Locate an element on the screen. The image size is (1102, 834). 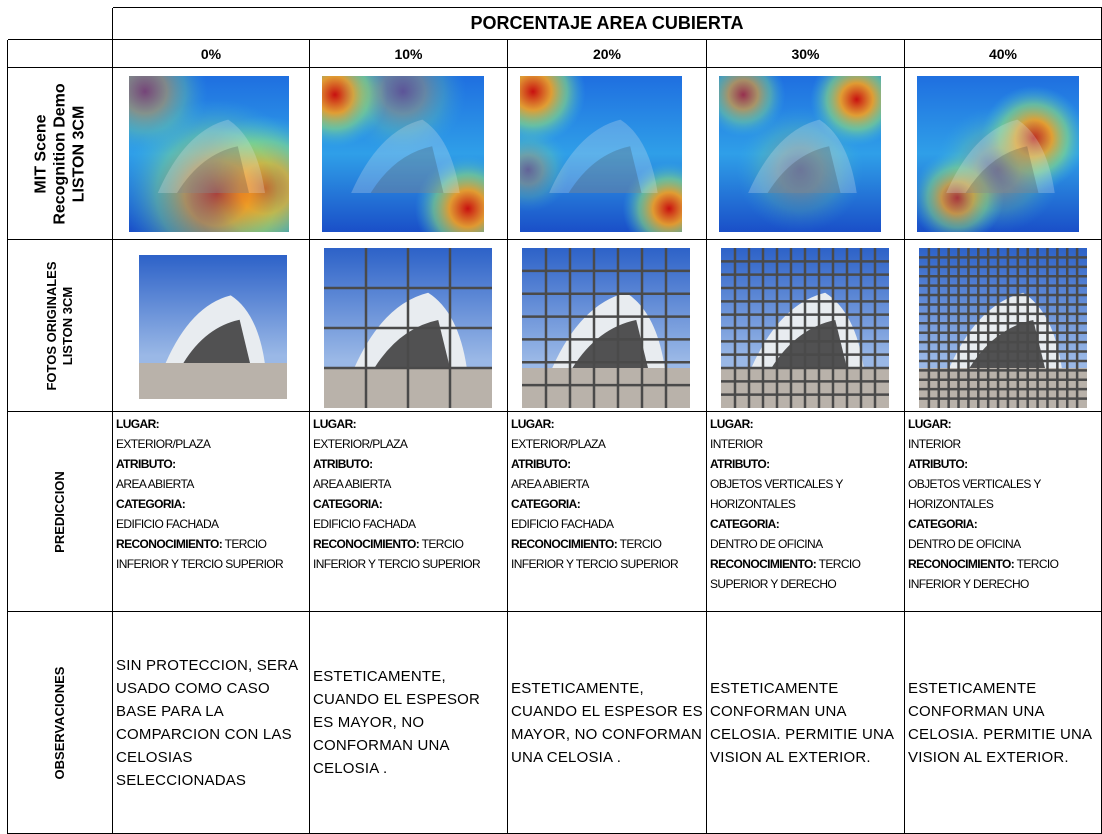
column-label: 30% is located at coordinates (805, 53).